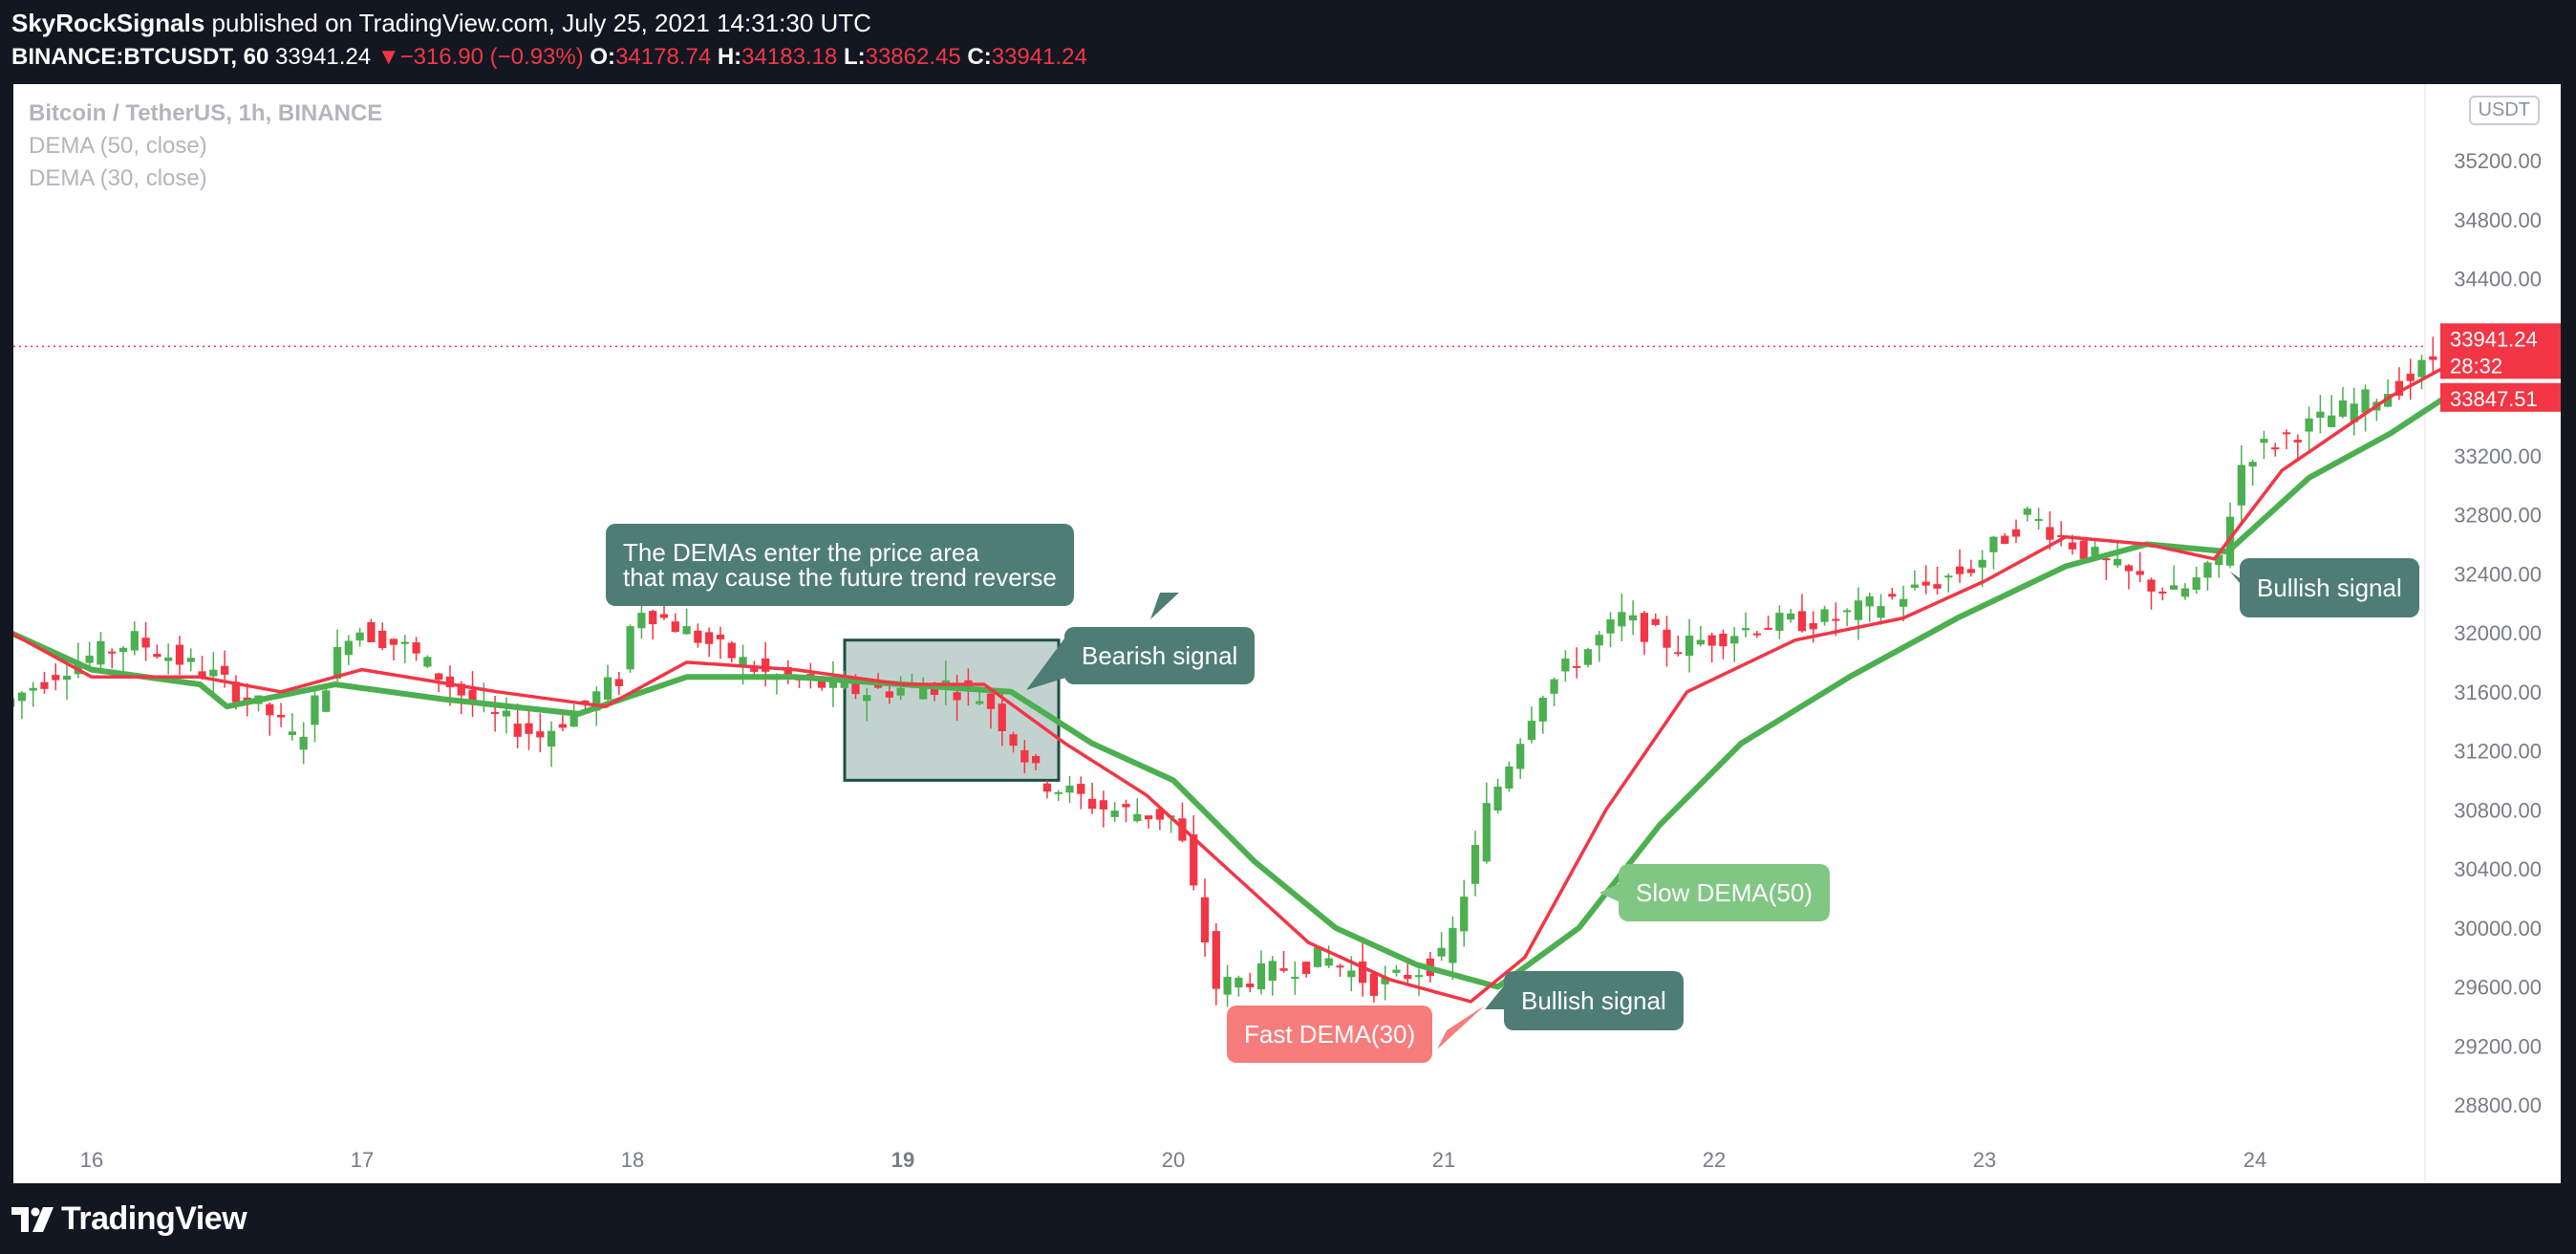  What do you see at coordinates (323, 57) in the screenshot?
I see `last-price: 33941.24` at bounding box center [323, 57].